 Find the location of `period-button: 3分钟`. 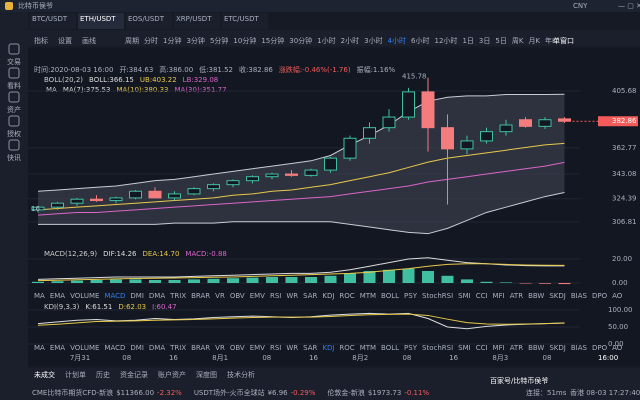

period-button: 3分钟 is located at coordinates (195, 40).